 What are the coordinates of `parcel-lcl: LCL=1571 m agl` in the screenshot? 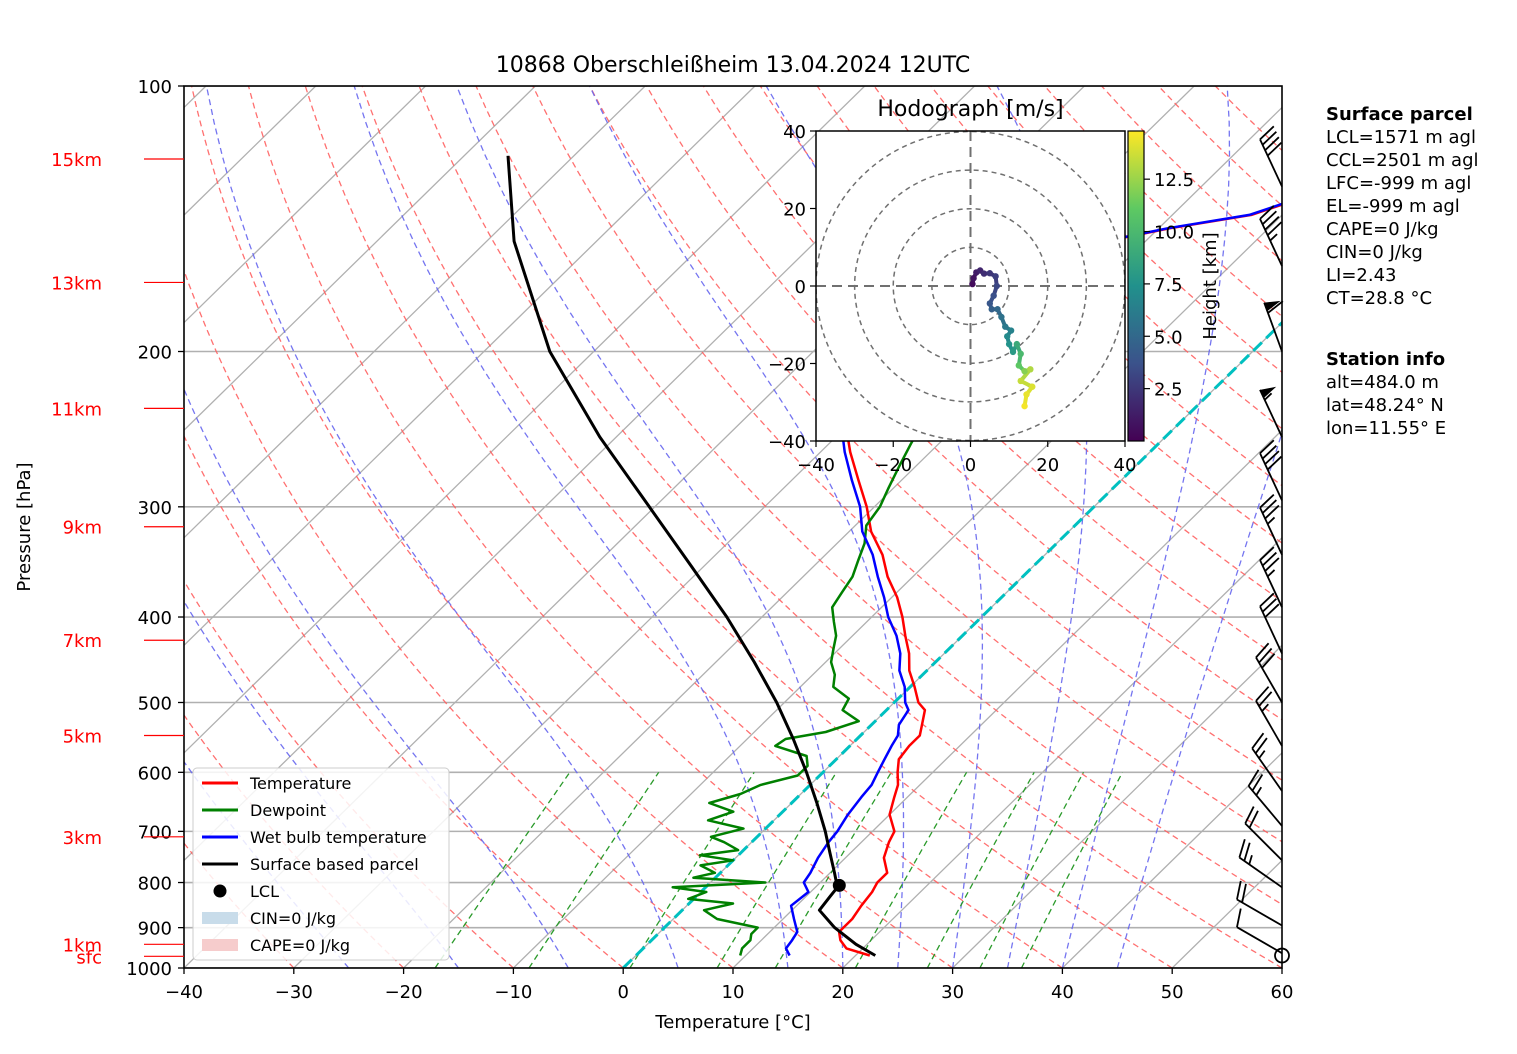 It's located at (1401, 137).